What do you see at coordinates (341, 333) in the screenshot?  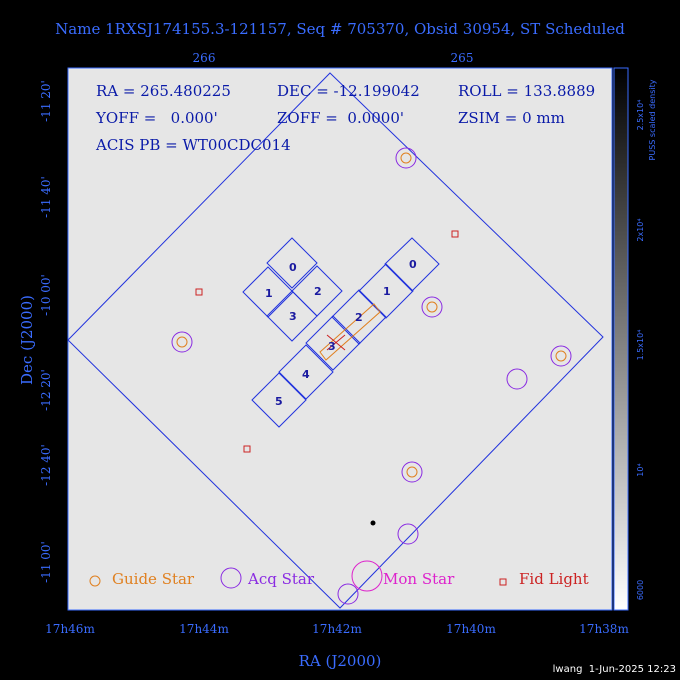 I see `chip-labels: 0 1 2 3 0 1 2 3 4 5` at bounding box center [341, 333].